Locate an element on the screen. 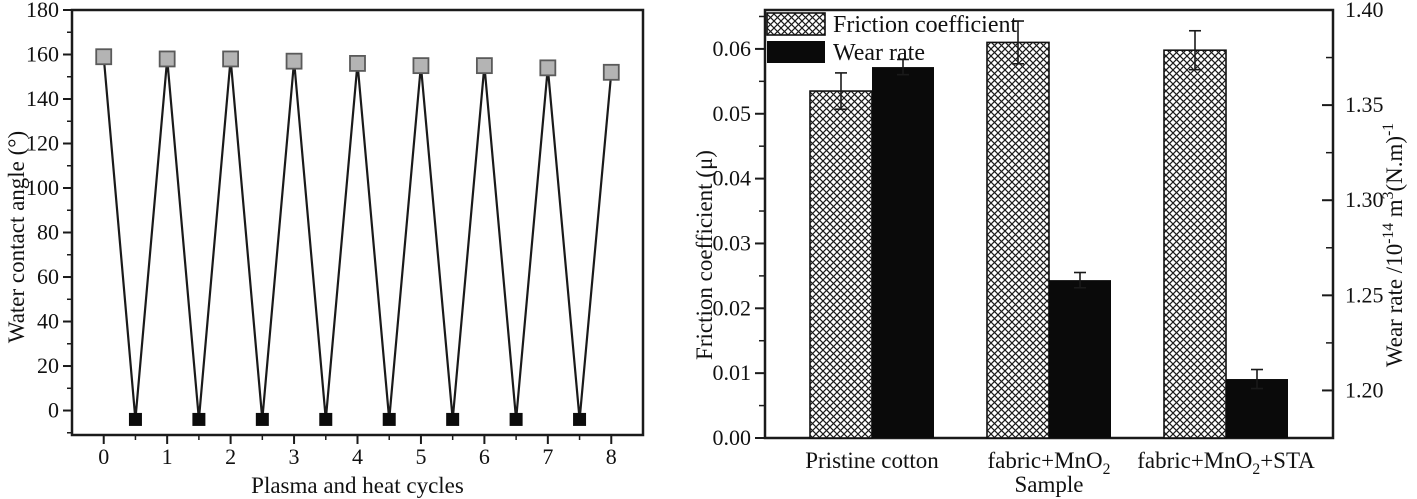  x-axis-tick-label: 7 is located at coordinates (547, 456).